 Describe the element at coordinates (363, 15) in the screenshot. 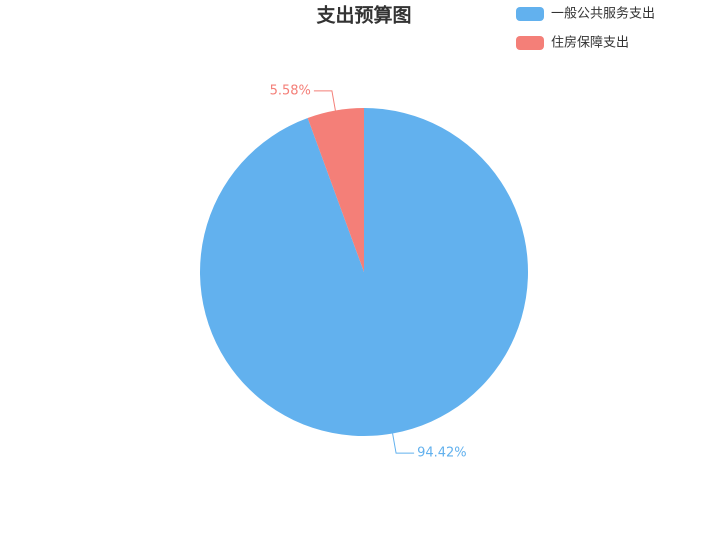

I see `chart-title: 支出预算图` at that location.